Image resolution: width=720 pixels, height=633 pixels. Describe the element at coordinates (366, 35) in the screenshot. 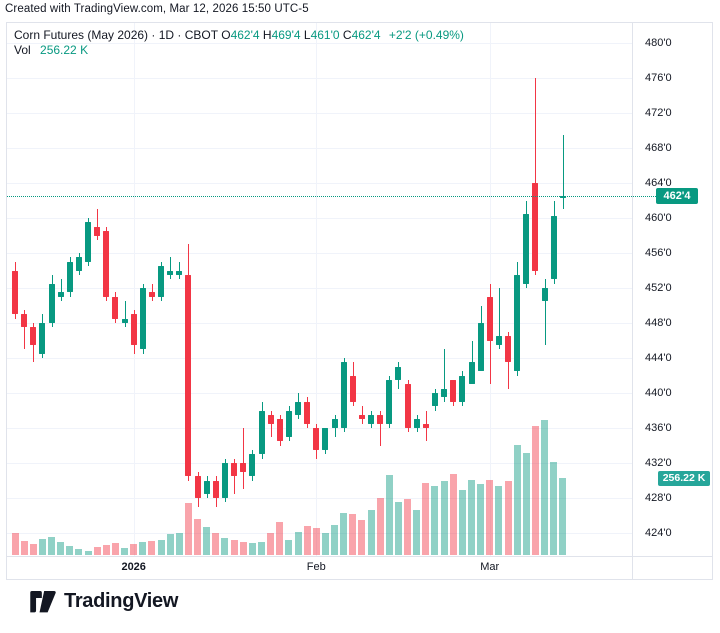

I see `ohlc-value: 462'4` at that location.